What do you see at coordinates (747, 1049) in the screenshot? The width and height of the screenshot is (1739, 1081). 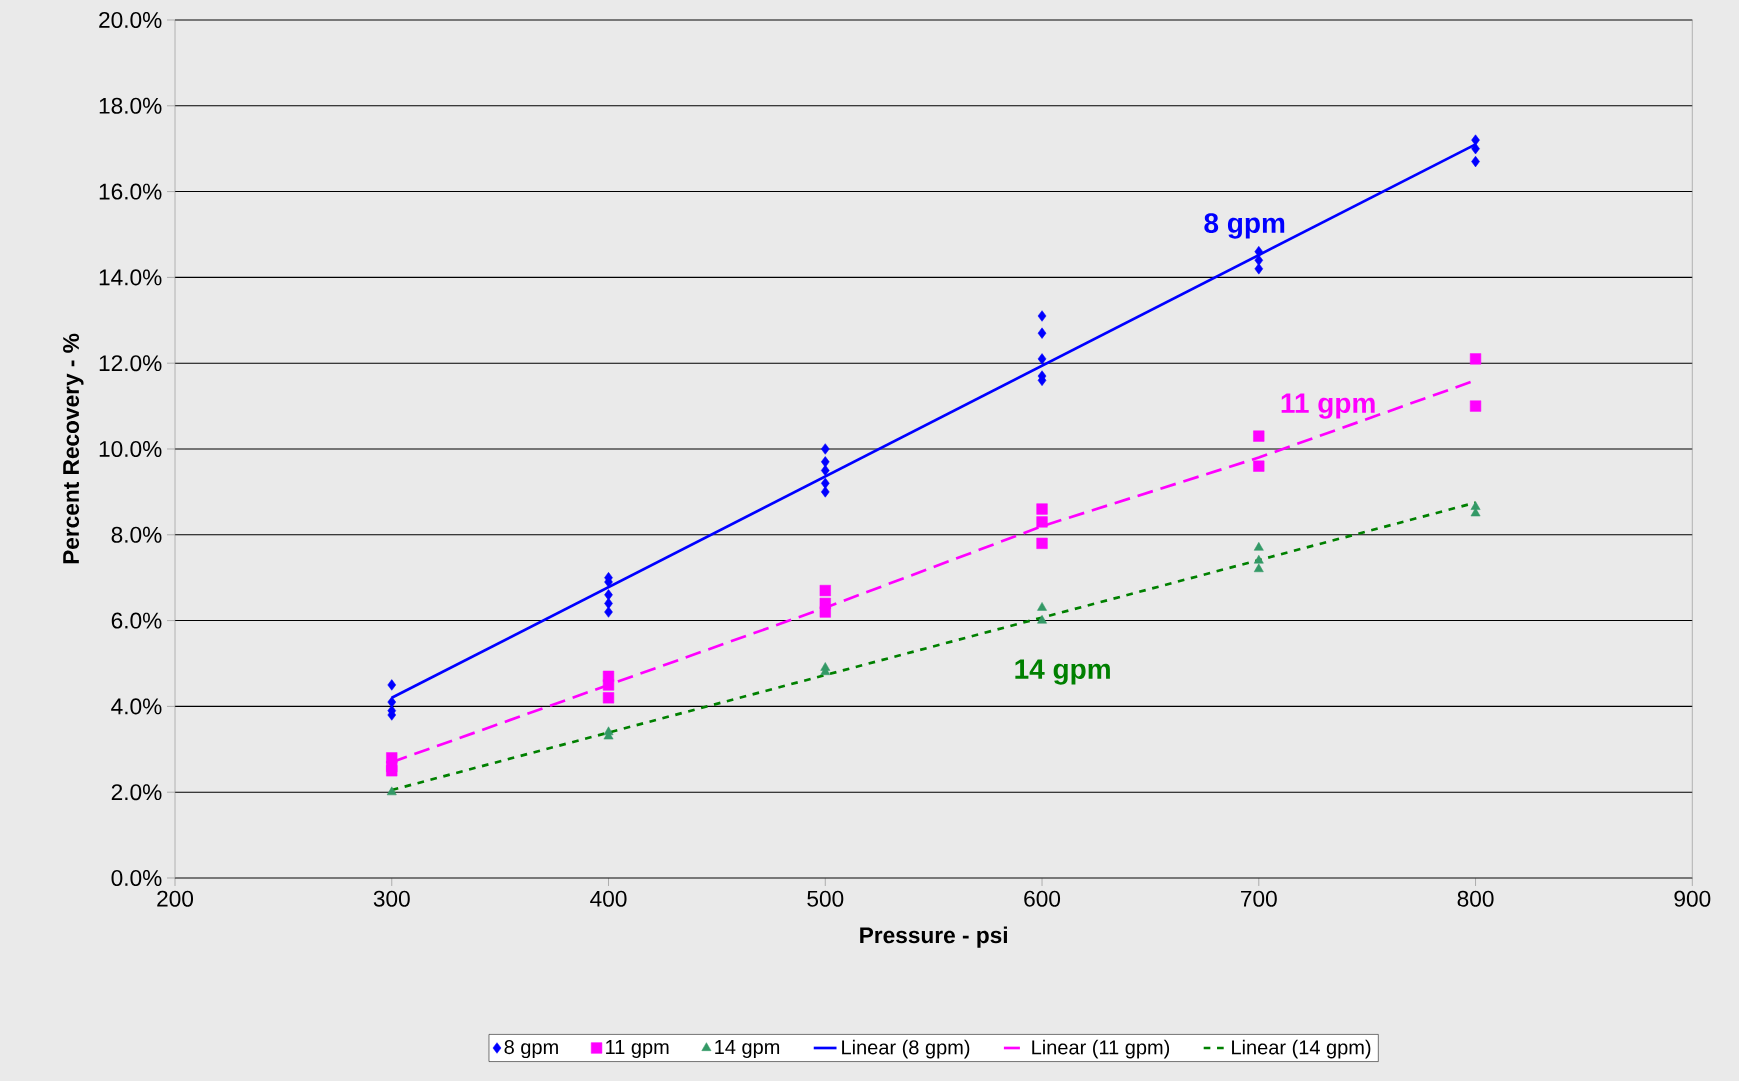 I see `legend-label: 14 gpm` at bounding box center [747, 1049].